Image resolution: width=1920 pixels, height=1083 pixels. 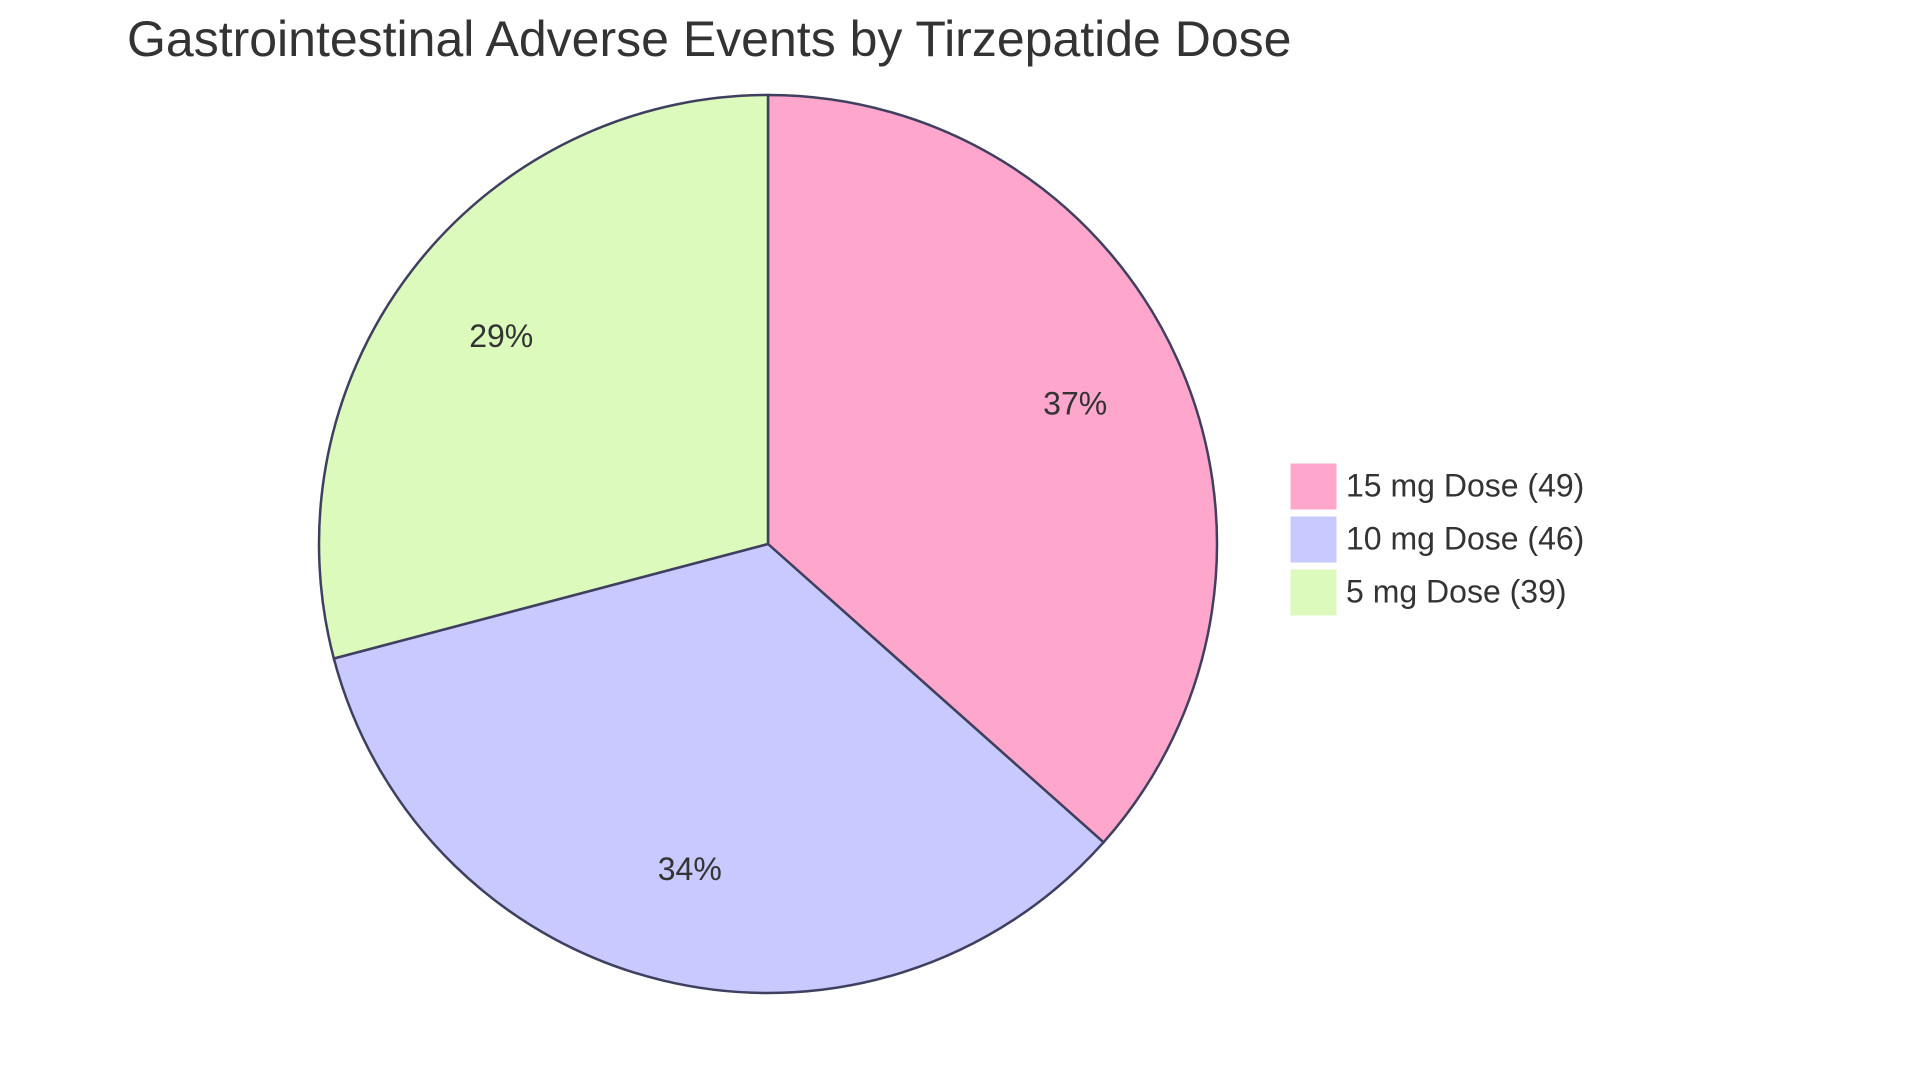 What do you see at coordinates (1465, 485) in the screenshot?
I see `legend-label: 15 mg Dose (49)` at bounding box center [1465, 485].